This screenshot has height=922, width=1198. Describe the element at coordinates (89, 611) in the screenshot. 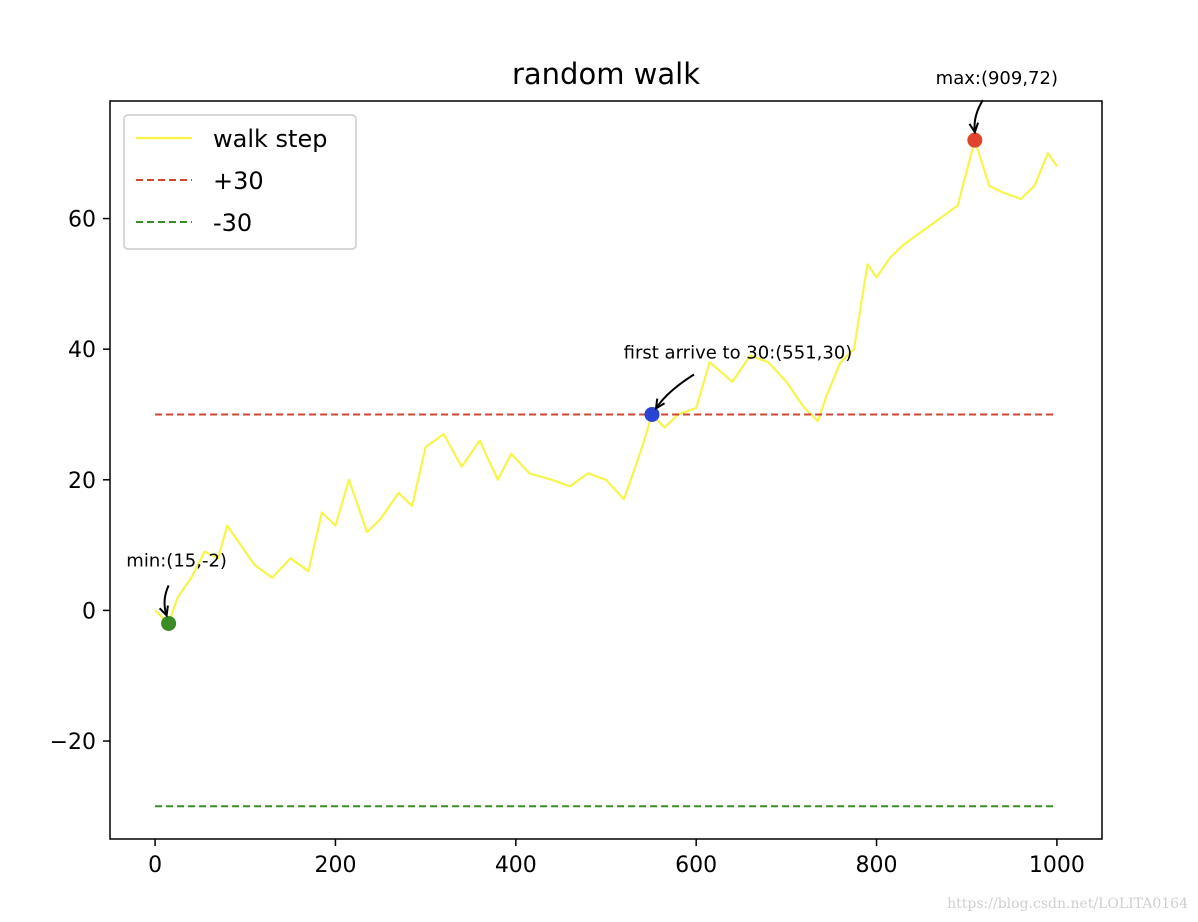

I see `y-tick-label: 0` at that location.